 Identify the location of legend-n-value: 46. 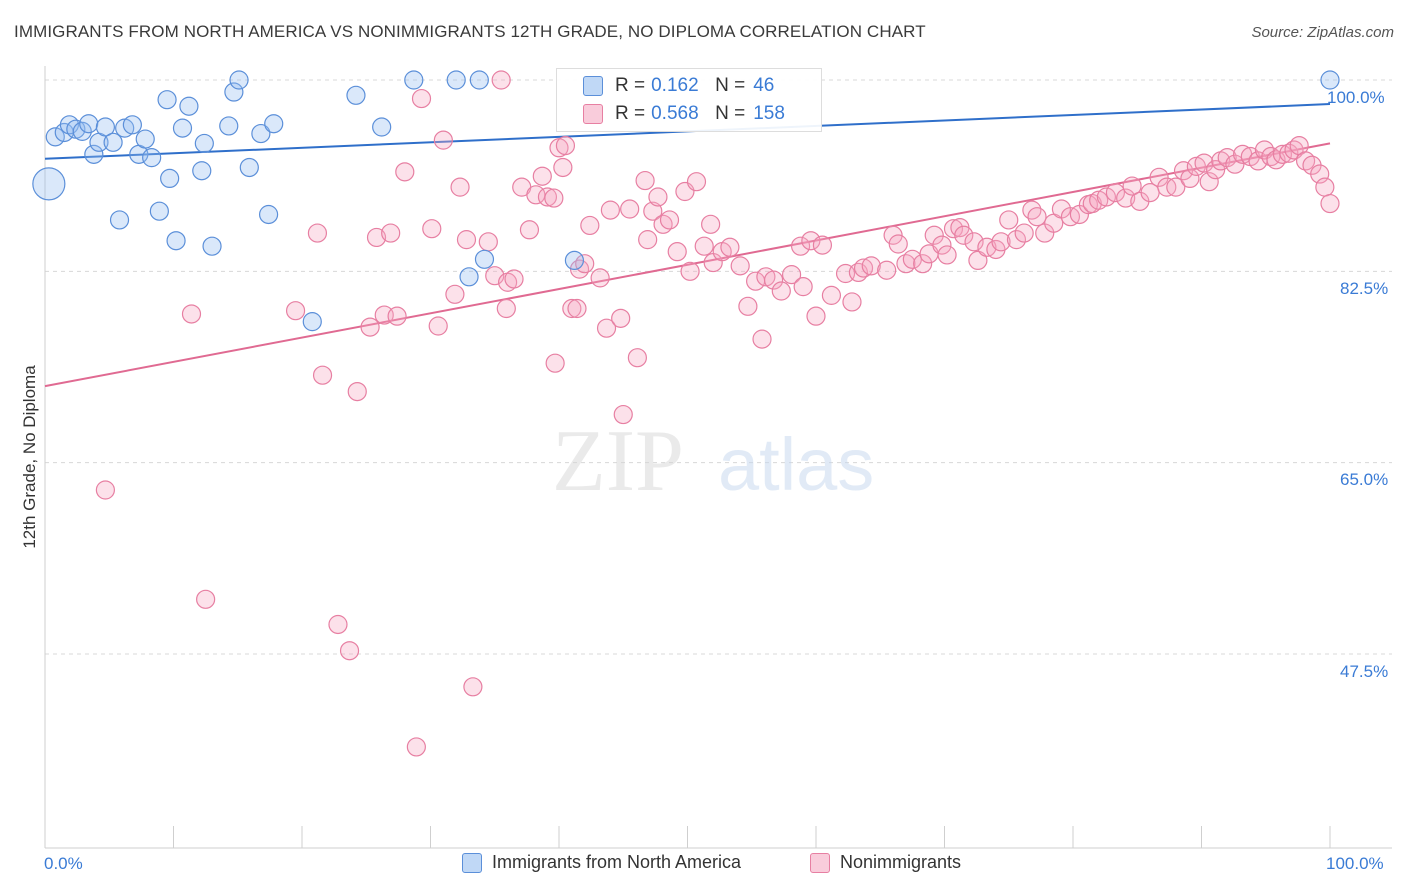
(764, 85).